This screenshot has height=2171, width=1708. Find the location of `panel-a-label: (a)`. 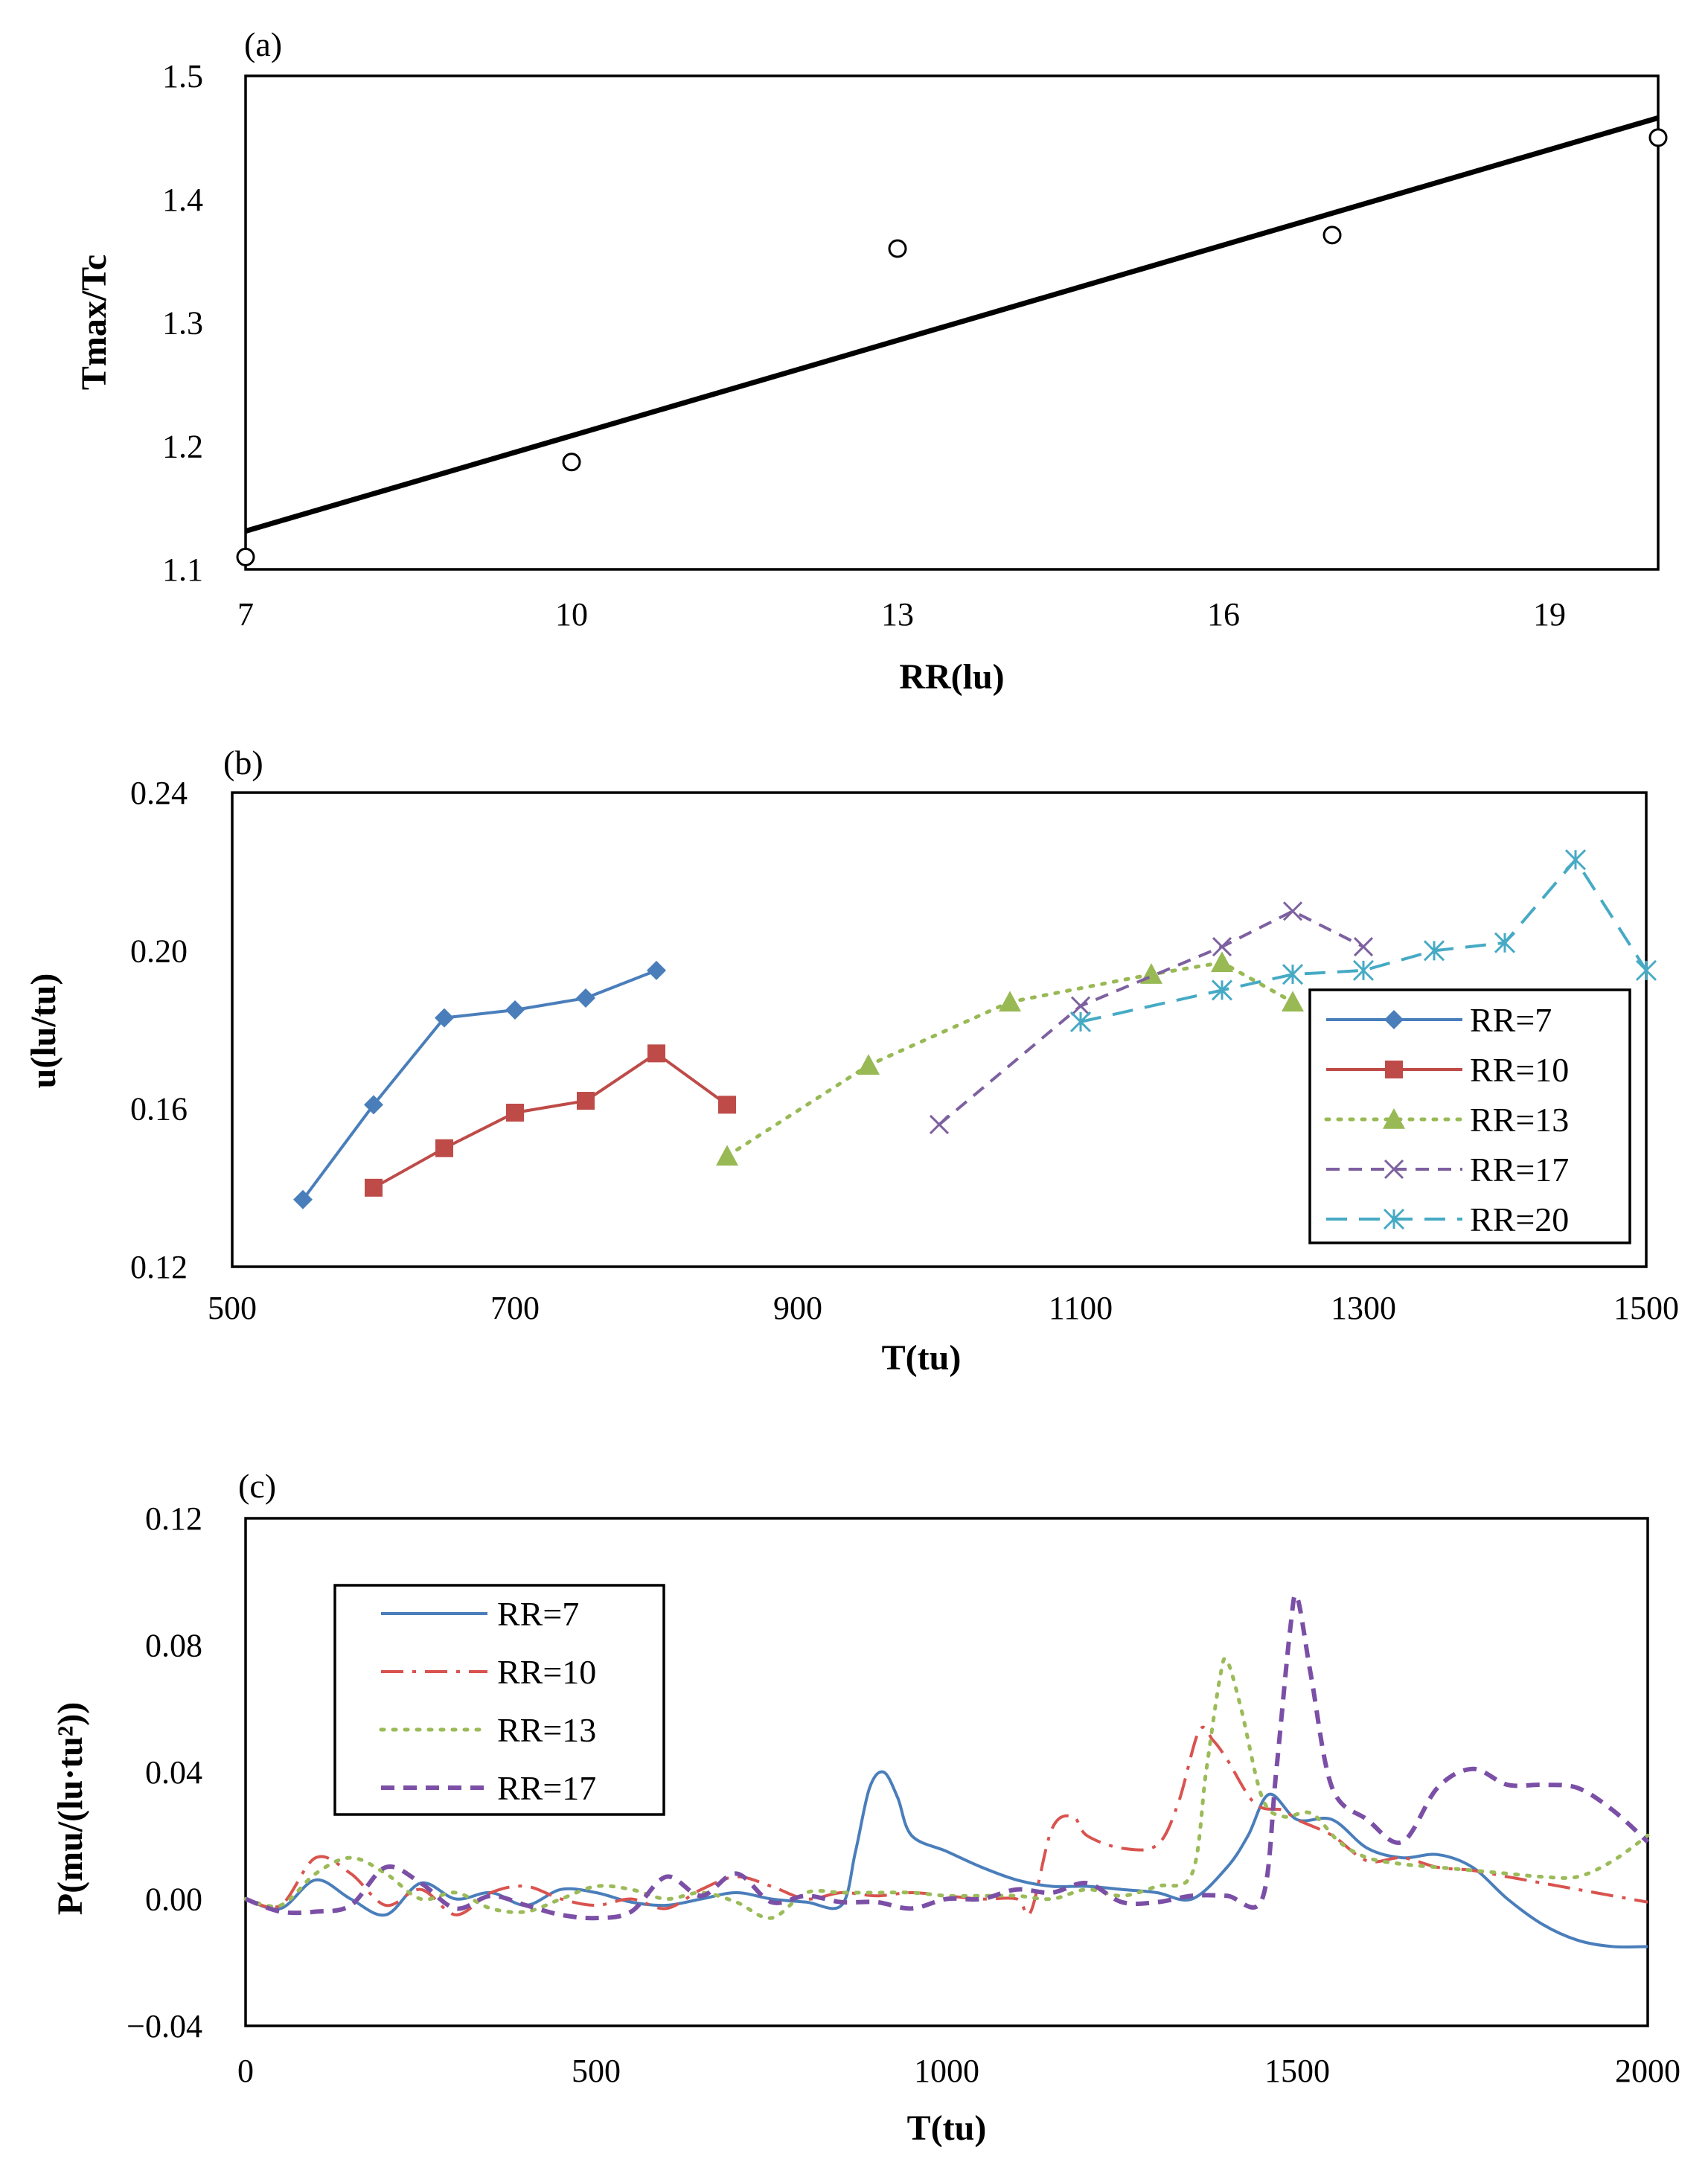

panel-a-label: (a) is located at coordinates (263, 44).